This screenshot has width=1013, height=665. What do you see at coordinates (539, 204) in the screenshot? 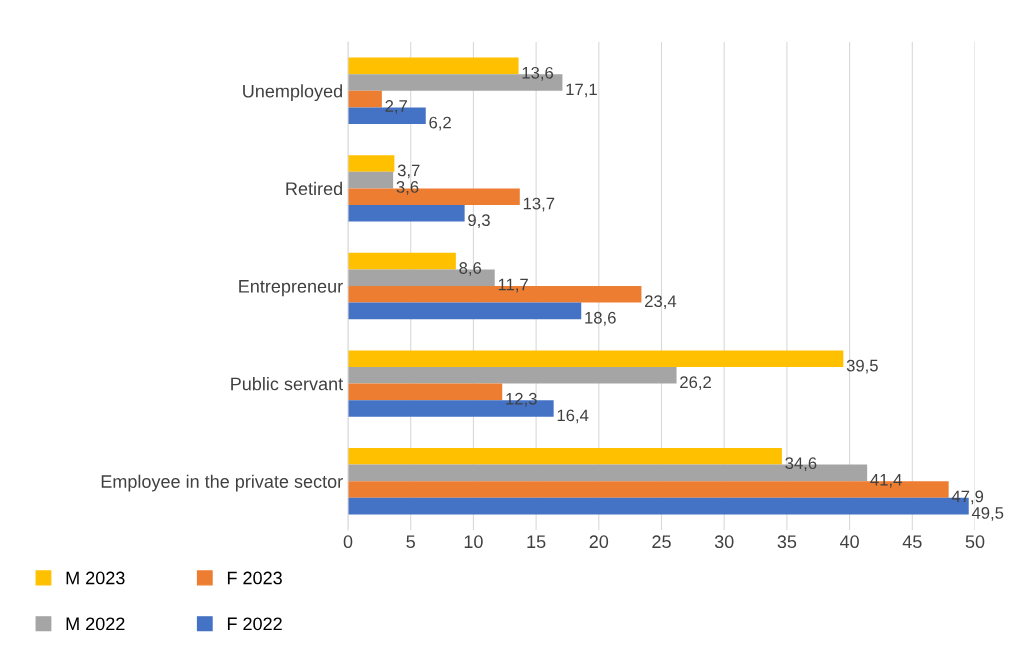
I see `data-label: 13,7` at bounding box center [539, 204].